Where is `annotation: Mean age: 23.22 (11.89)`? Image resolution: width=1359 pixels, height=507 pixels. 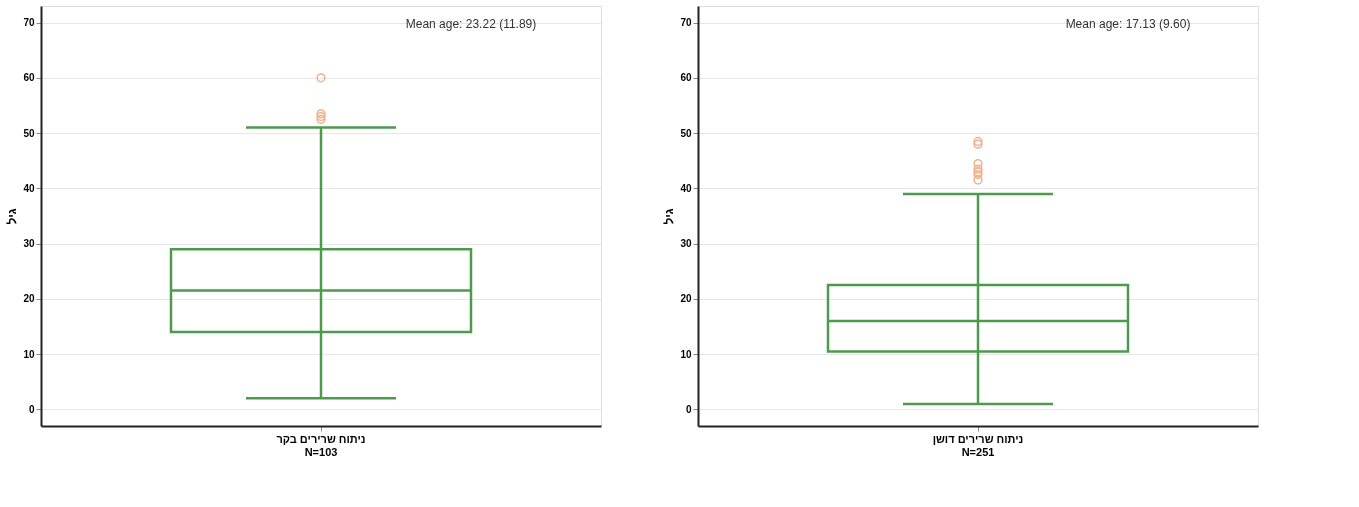
annotation: Mean age: 23.22 (11.89) is located at coordinates (471, 24).